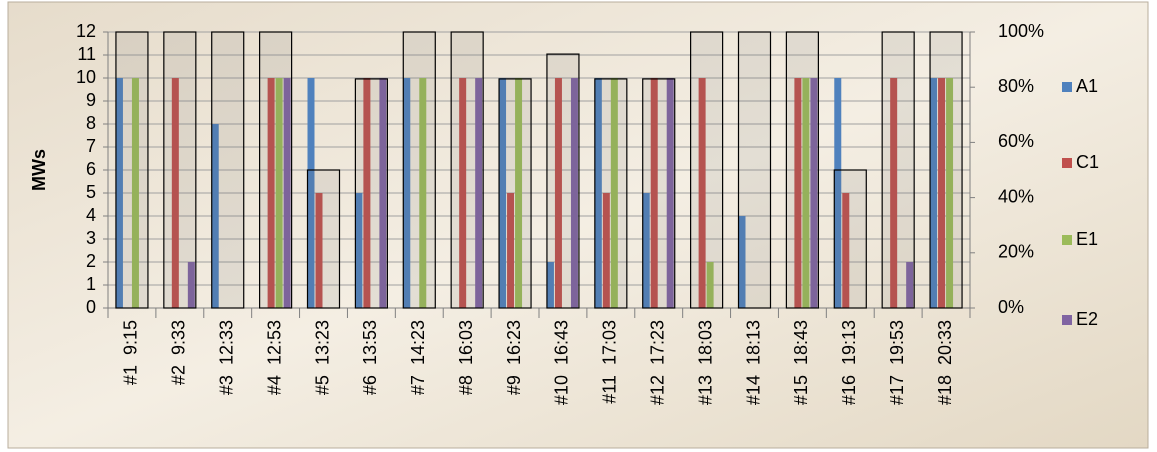 Image resolution: width=1157 pixels, height=452 pixels. I want to click on x-tick-label: #15 18:43, so click(801, 362).